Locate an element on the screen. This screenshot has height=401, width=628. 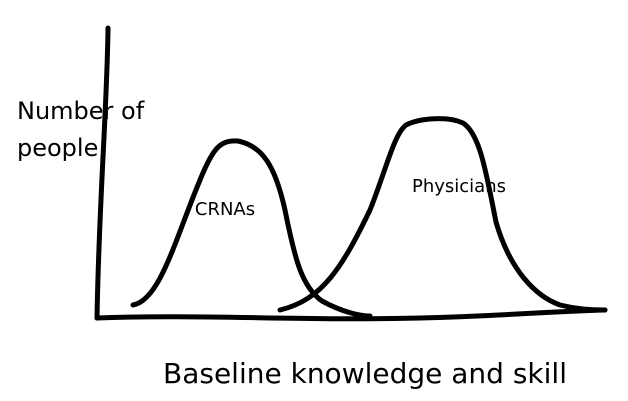
x-axis-label: Baseline knowledge and skill is located at coordinates (365, 373).